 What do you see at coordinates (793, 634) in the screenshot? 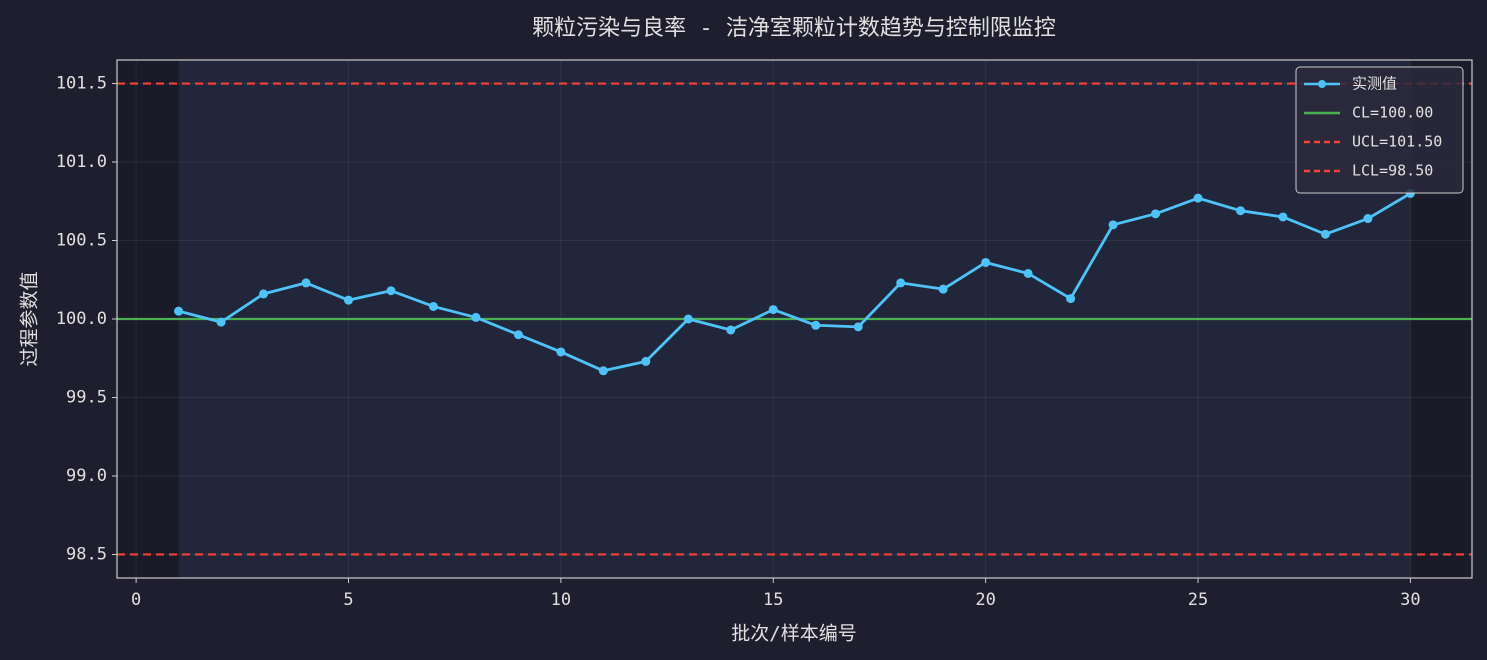
I see `x-axis-label: 批次/样本编号` at bounding box center [793, 634].